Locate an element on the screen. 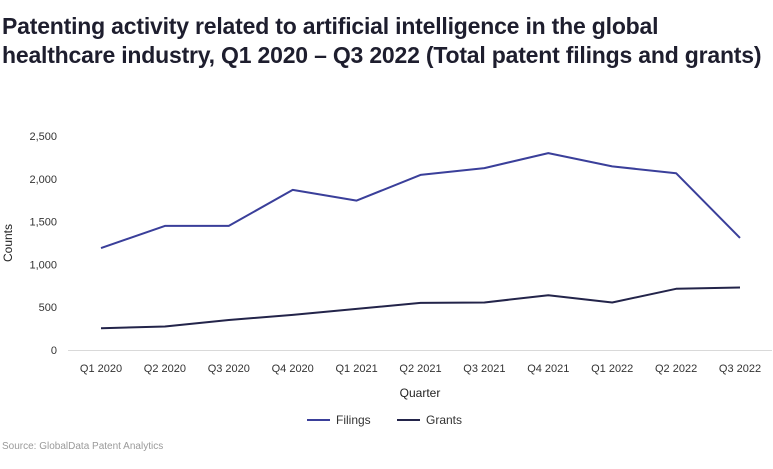 This screenshot has width=773, height=469. y-tick-label: 2,000 is located at coordinates (43, 180).